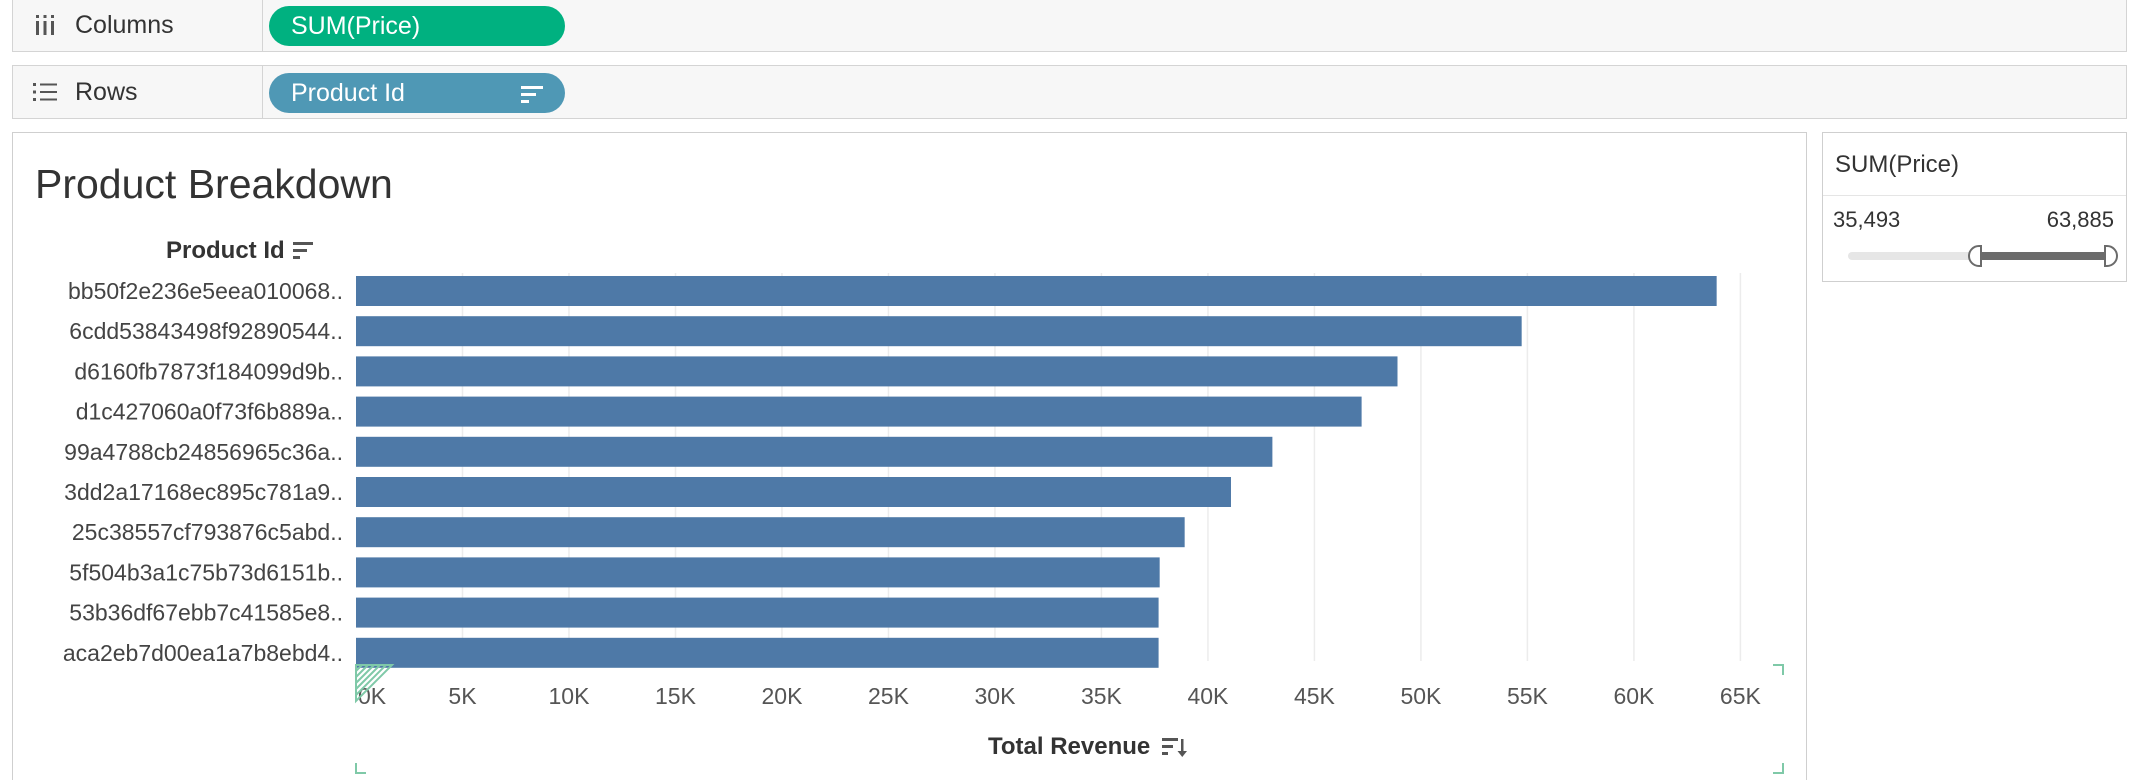  Describe the element at coordinates (1634, 696) in the screenshot. I see `x-tick-label: 60K` at that location.